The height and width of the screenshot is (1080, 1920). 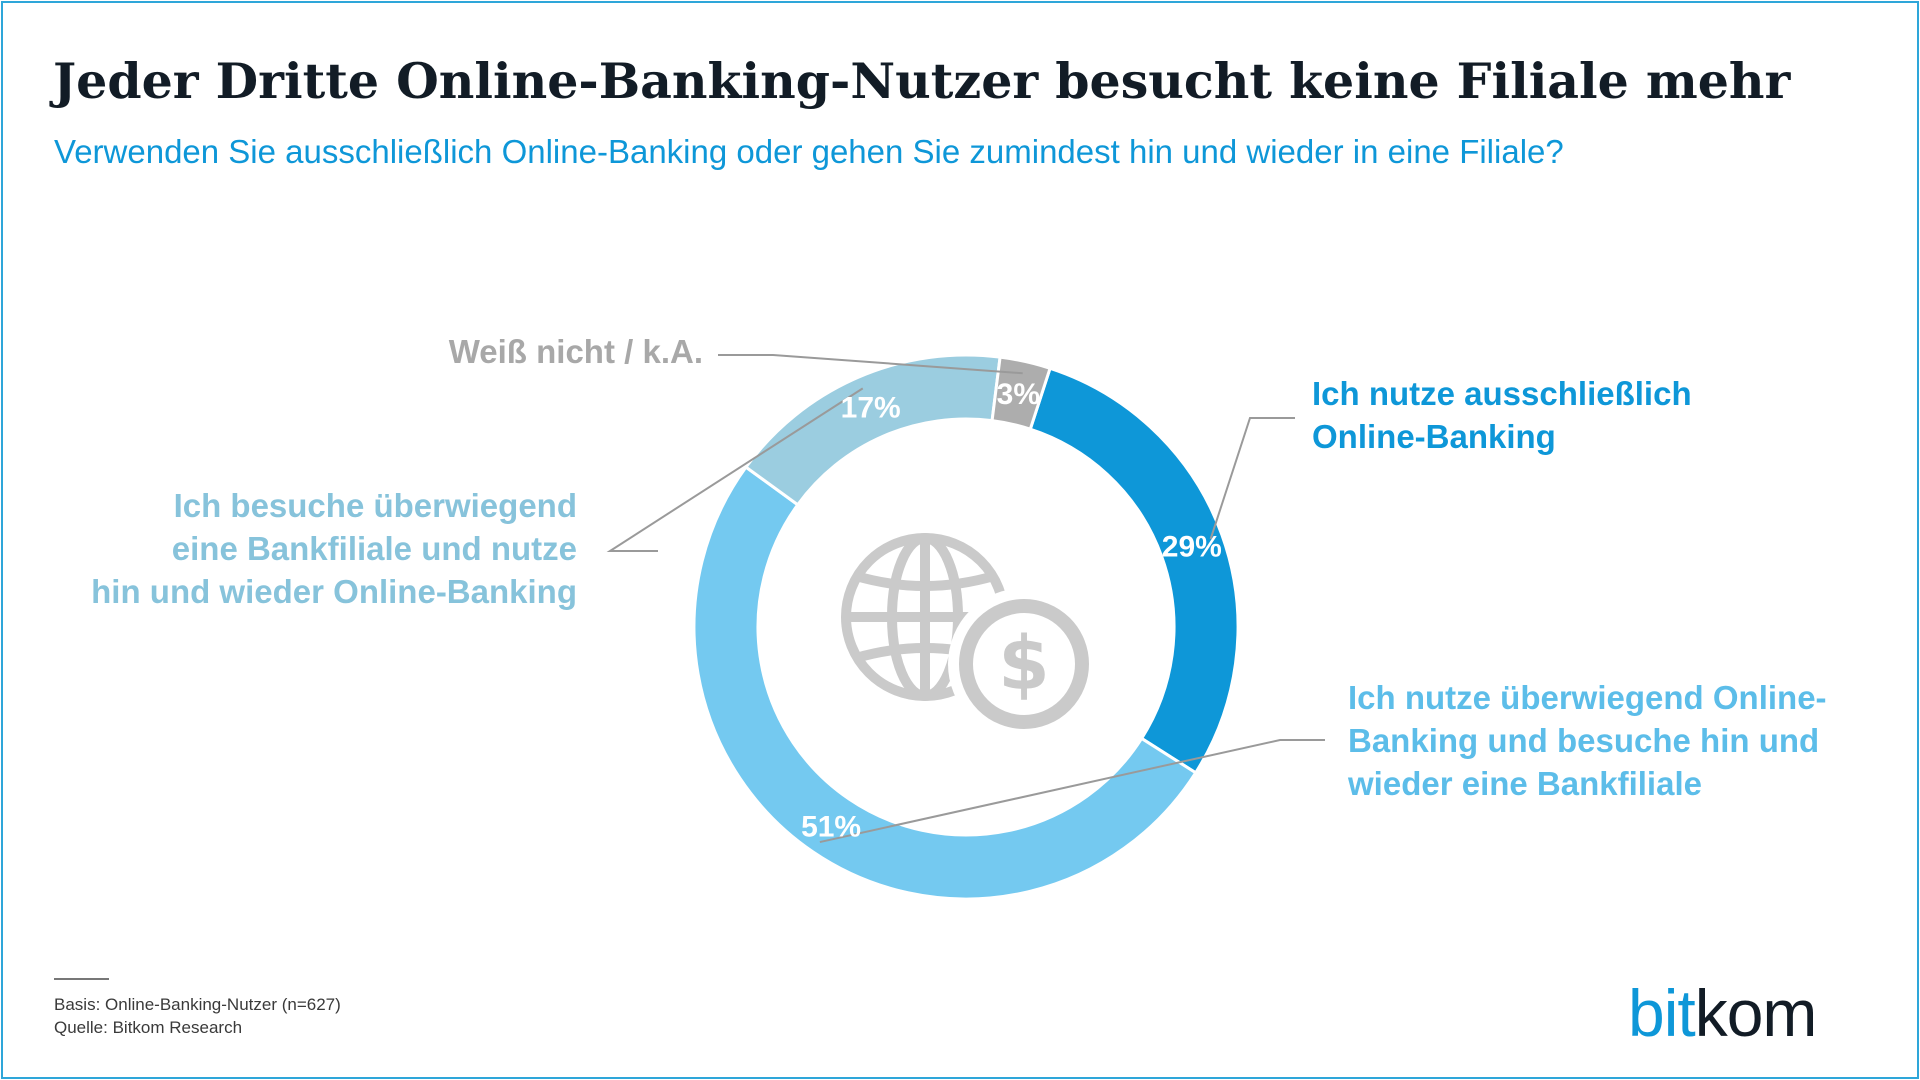 What do you see at coordinates (1662, 1013) in the screenshot?
I see `logo-part-bit: bit` at bounding box center [1662, 1013].